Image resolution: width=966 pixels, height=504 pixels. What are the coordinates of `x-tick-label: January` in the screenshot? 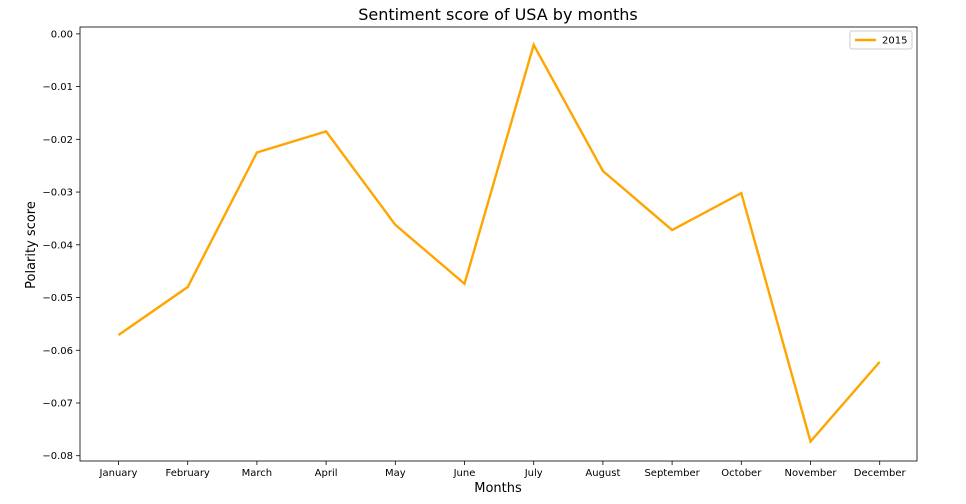 It's located at (118, 473).